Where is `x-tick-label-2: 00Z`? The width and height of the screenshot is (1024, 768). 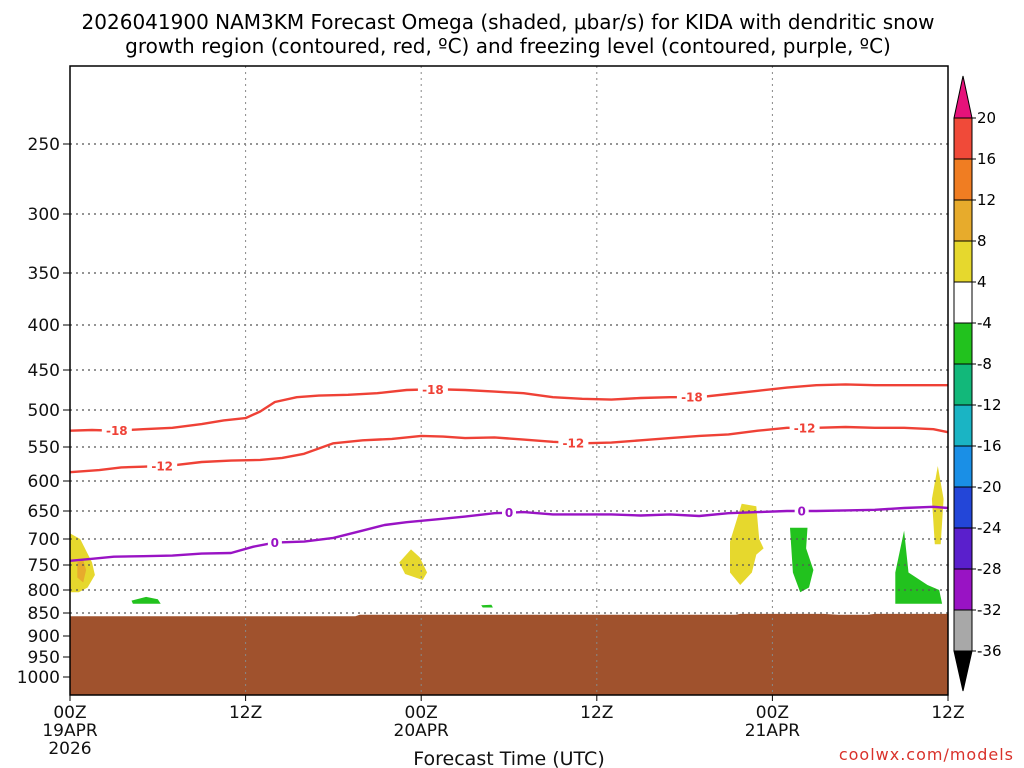
x-tick-label-2: 00Z is located at coordinates (421, 713).